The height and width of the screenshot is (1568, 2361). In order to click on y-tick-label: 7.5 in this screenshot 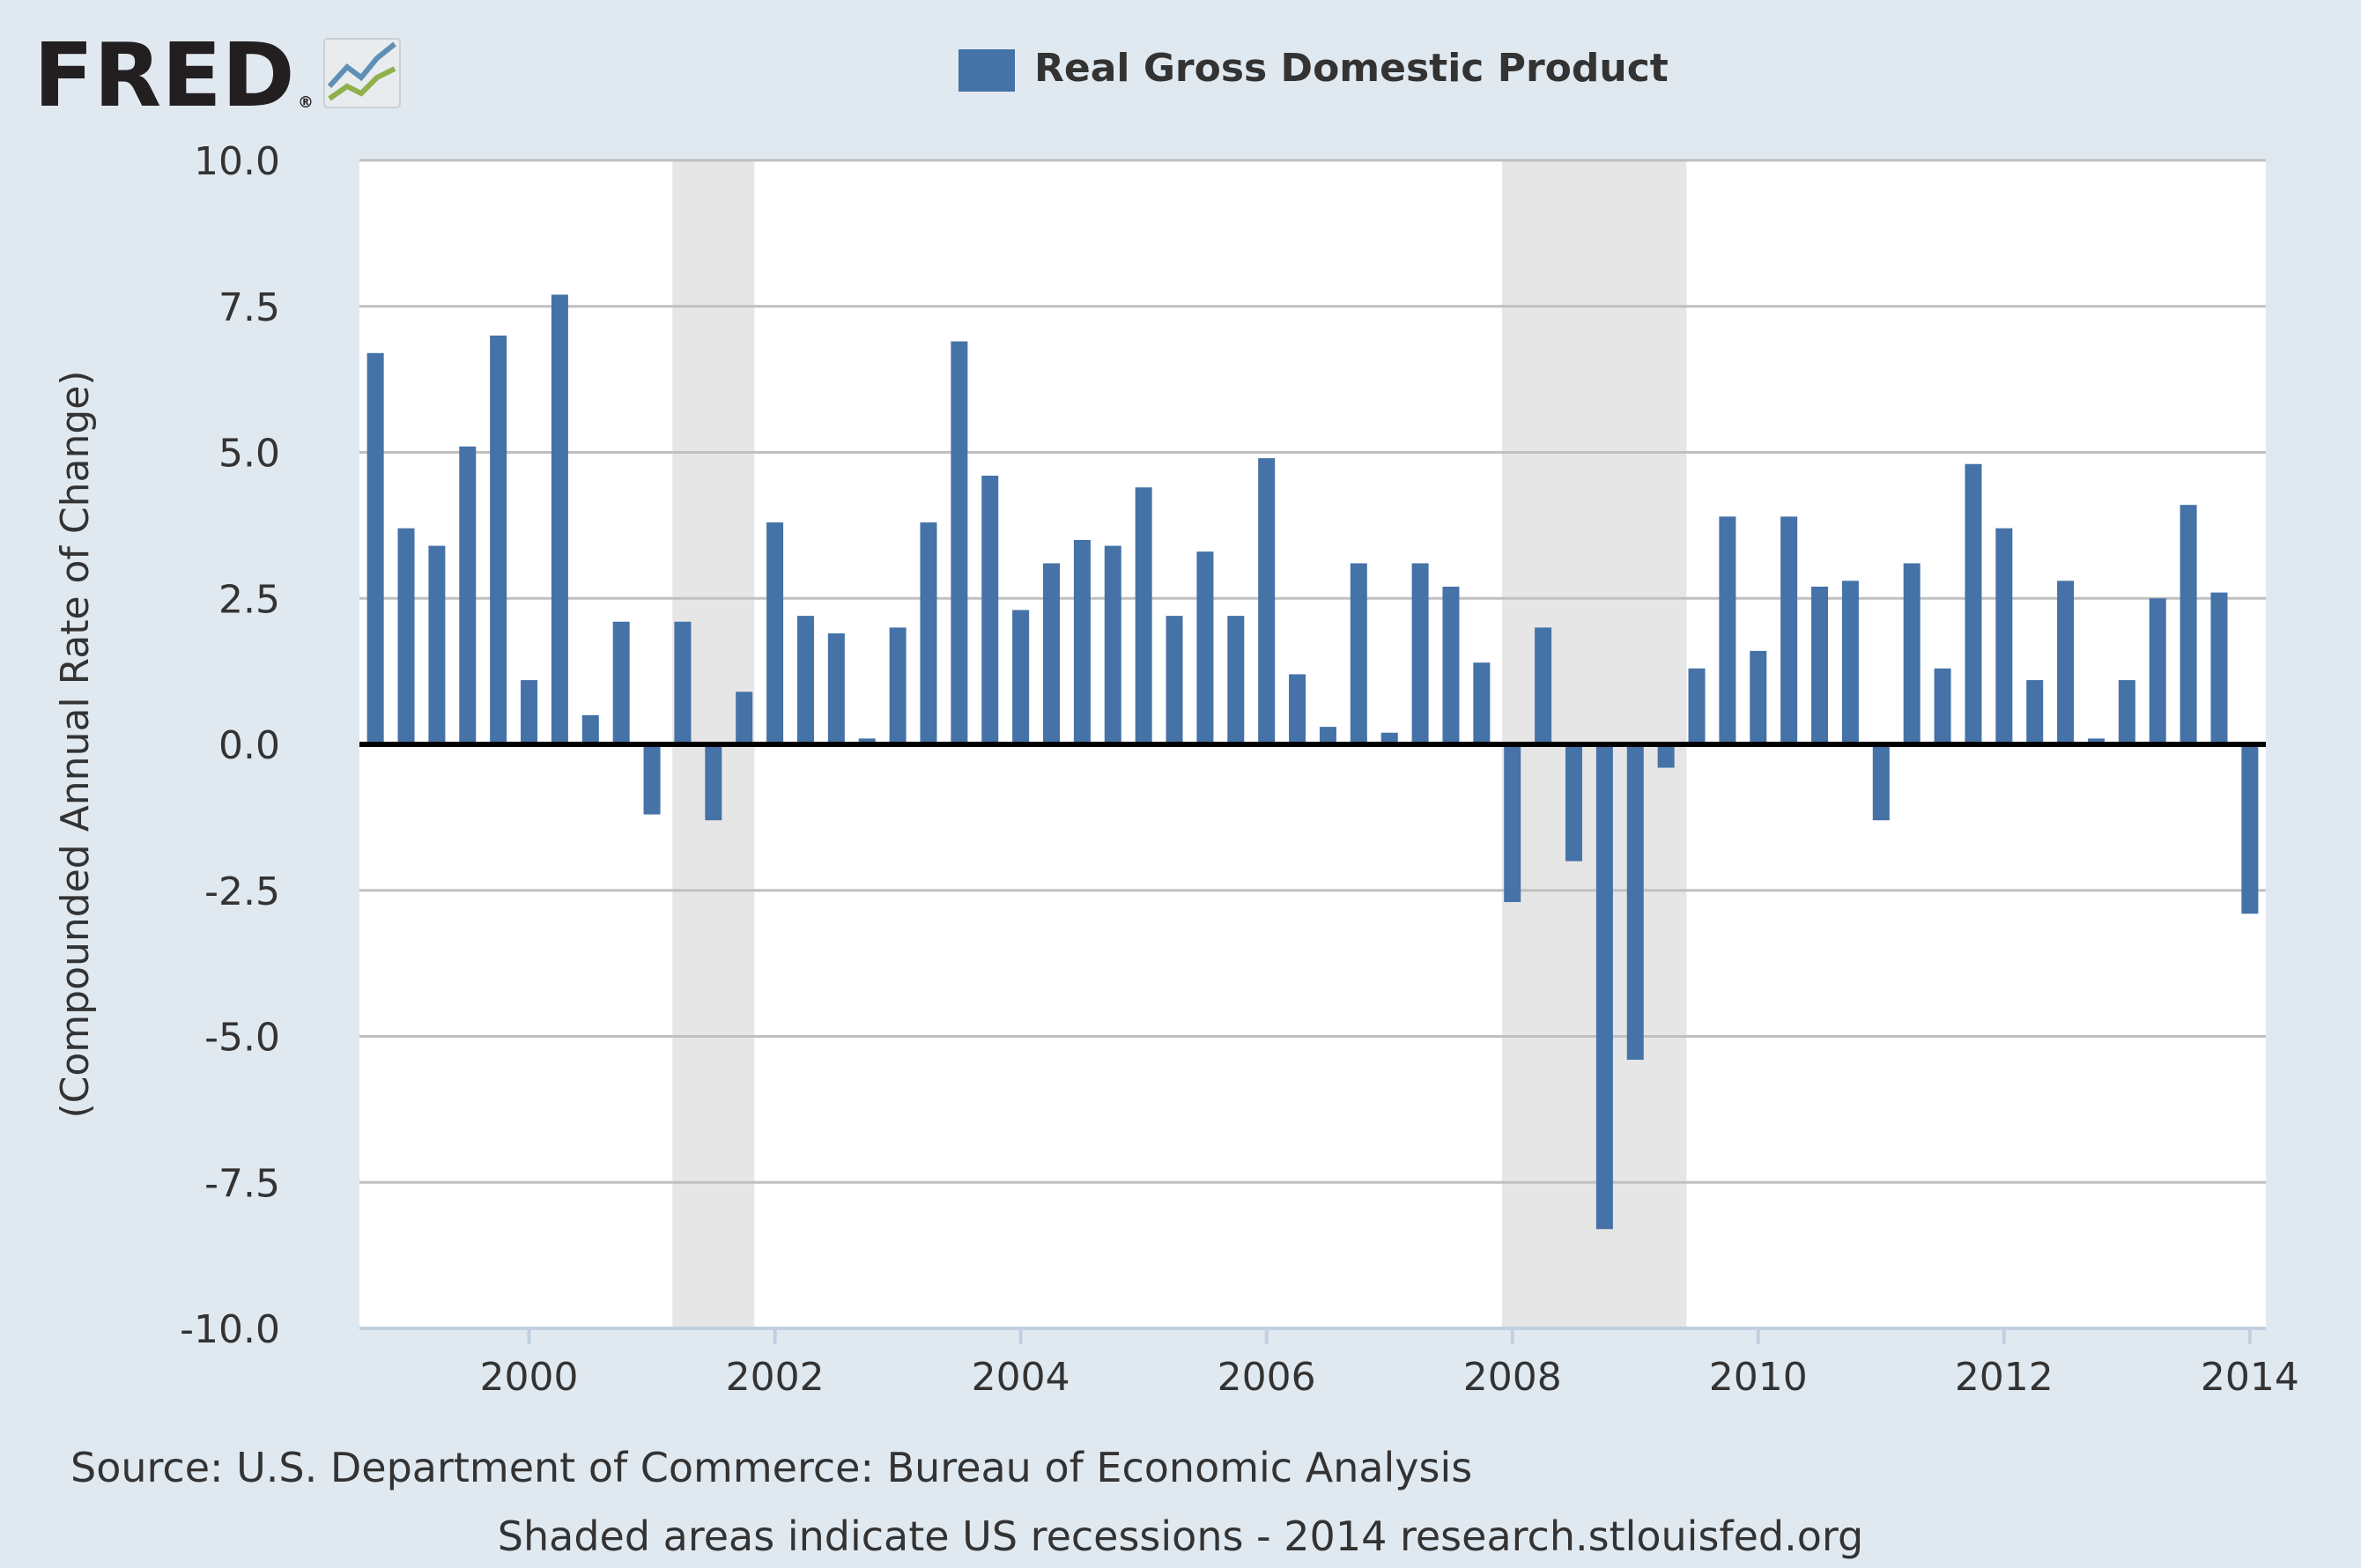, I will do `click(249, 307)`.